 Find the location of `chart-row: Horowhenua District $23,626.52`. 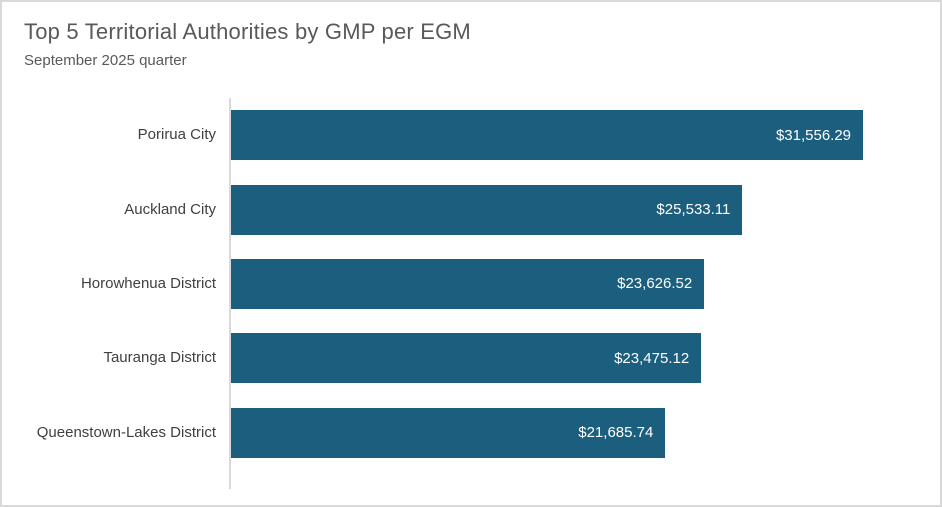

chart-row: Horowhenua District $23,626.52 is located at coordinates (467, 284).